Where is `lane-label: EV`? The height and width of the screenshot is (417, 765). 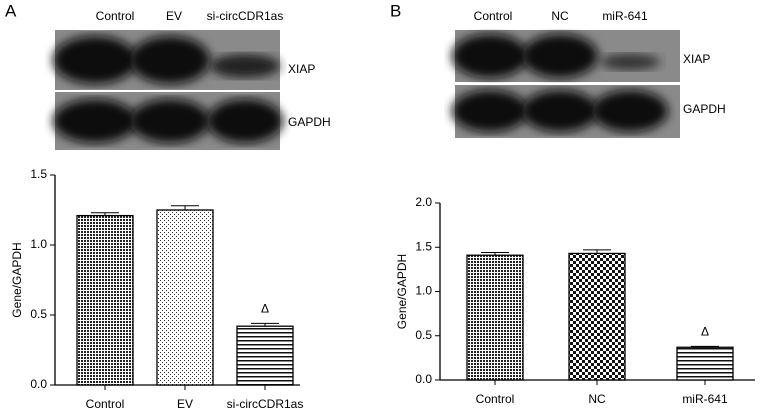
lane-label: EV is located at coordinates (174, 16).